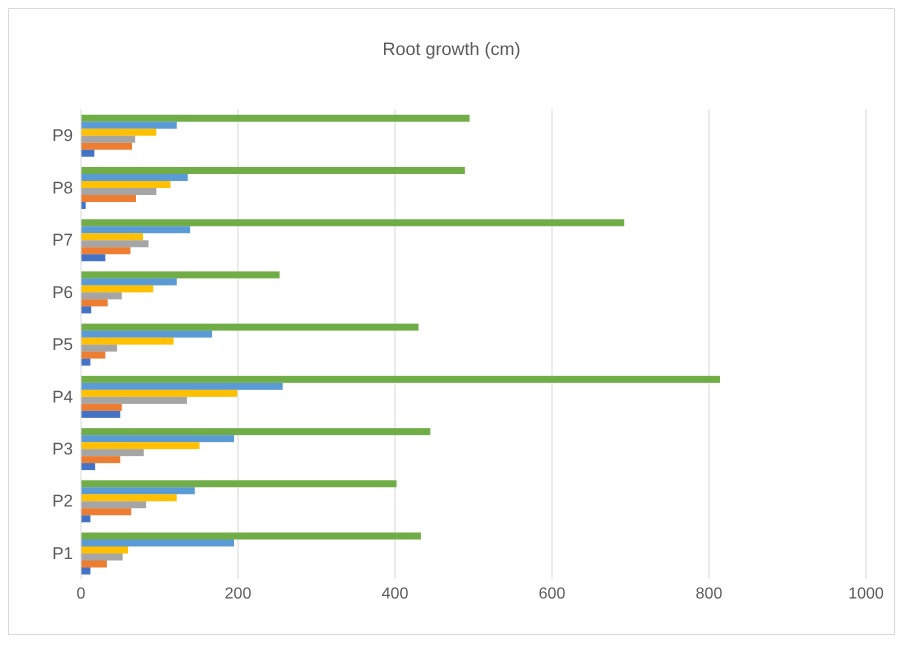 The height and width of the screenshot is (647, 905). What do you see at coordinates (62, 188) in the screenshot?
I see `y-tick-label: P8` at bounding box center [62, 188].